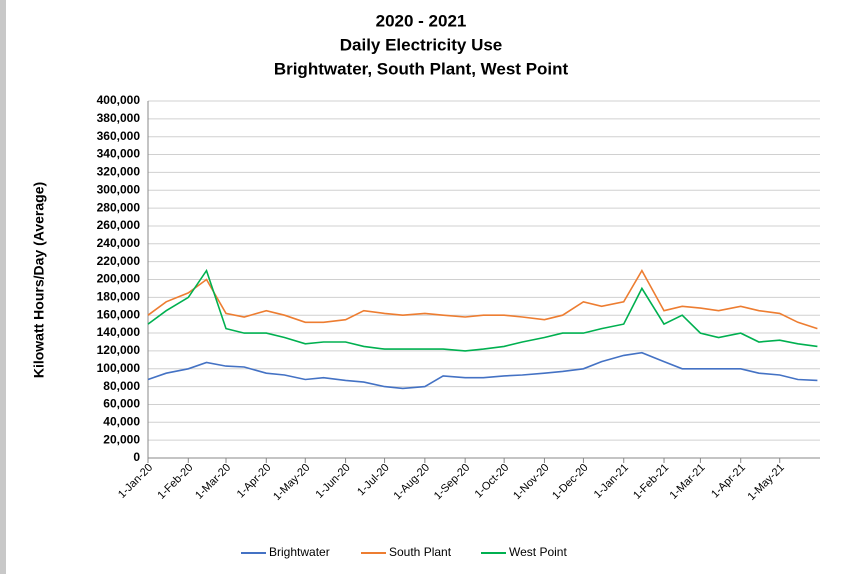 The height and width of the screenshot is (574, 842). I want to click on y-tick-label: 360,000, so click(119, 136).